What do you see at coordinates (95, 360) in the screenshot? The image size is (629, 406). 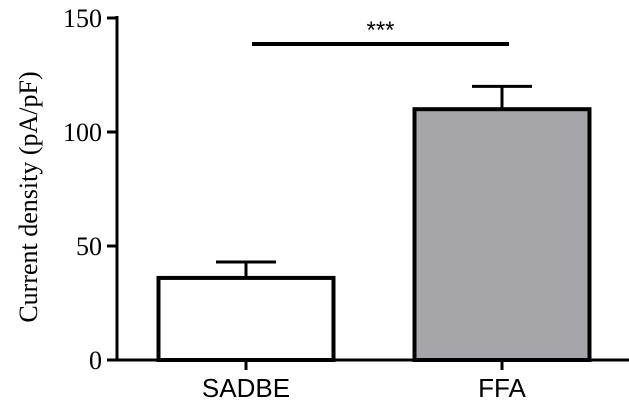 I see `y-tick-label: 0` at bounding box center [95, 360].